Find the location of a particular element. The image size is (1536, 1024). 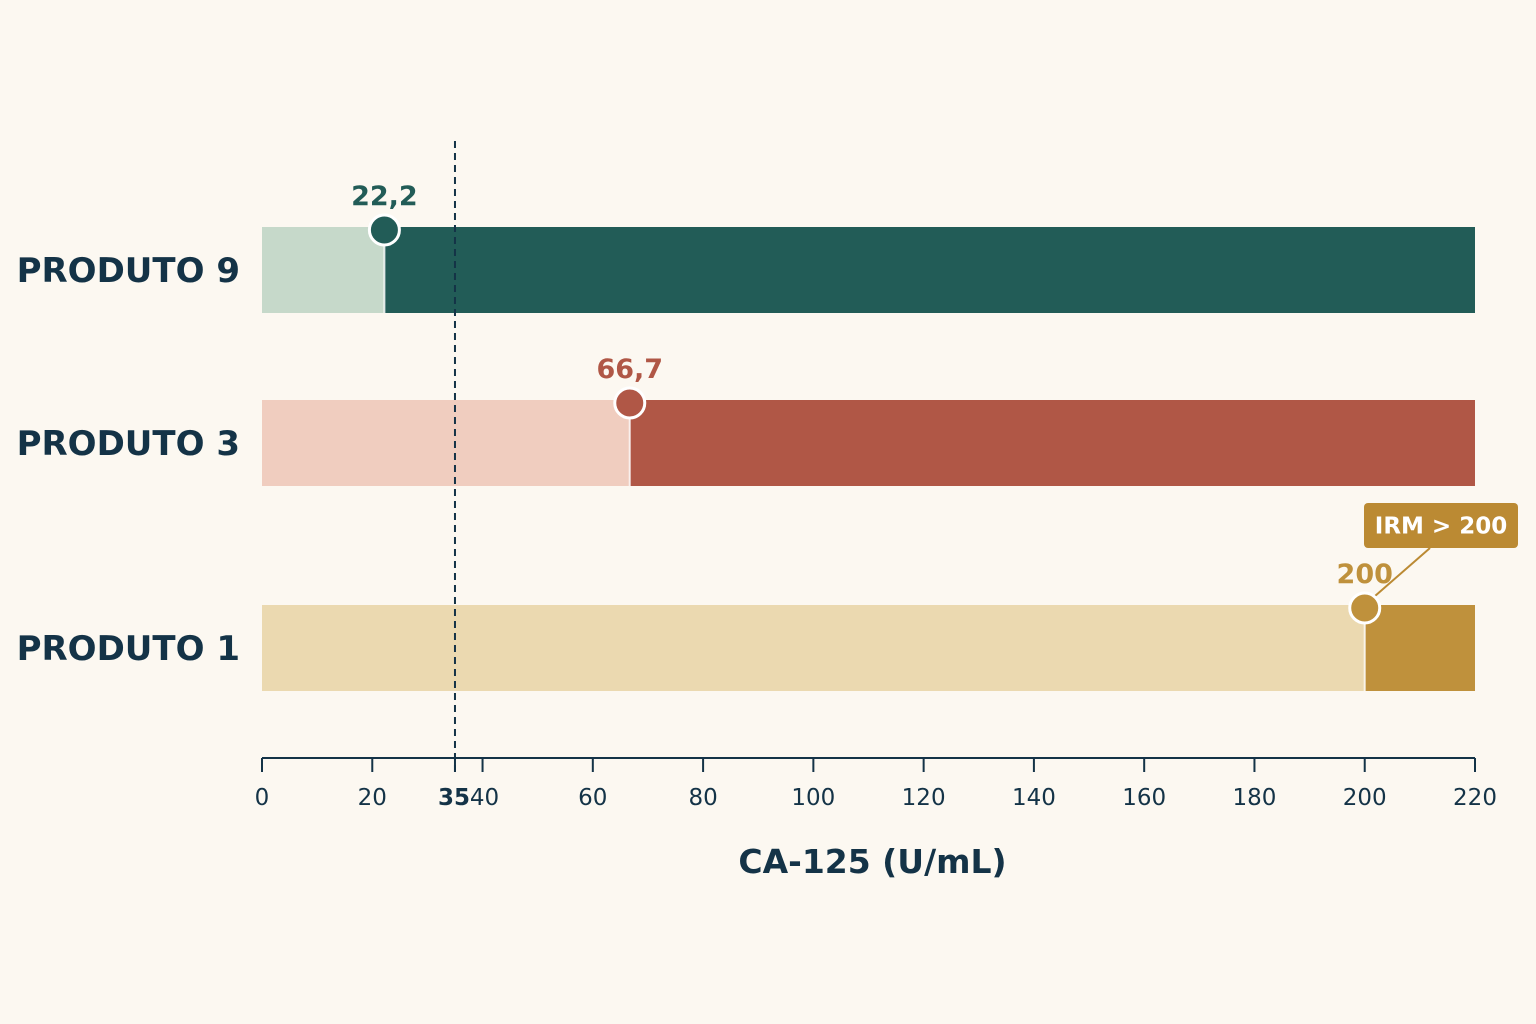

x-tick-label-180: 180 is located at coordinates (1255, 798).